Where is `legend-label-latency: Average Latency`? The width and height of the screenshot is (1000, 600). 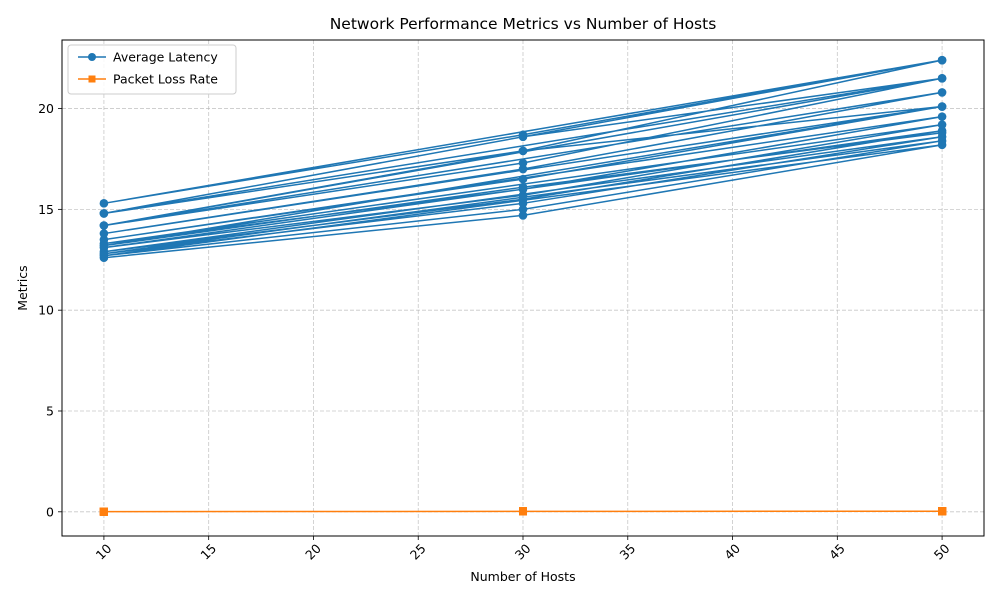
legend-label-latency: Average Latency is located at coordinates (165, 57).